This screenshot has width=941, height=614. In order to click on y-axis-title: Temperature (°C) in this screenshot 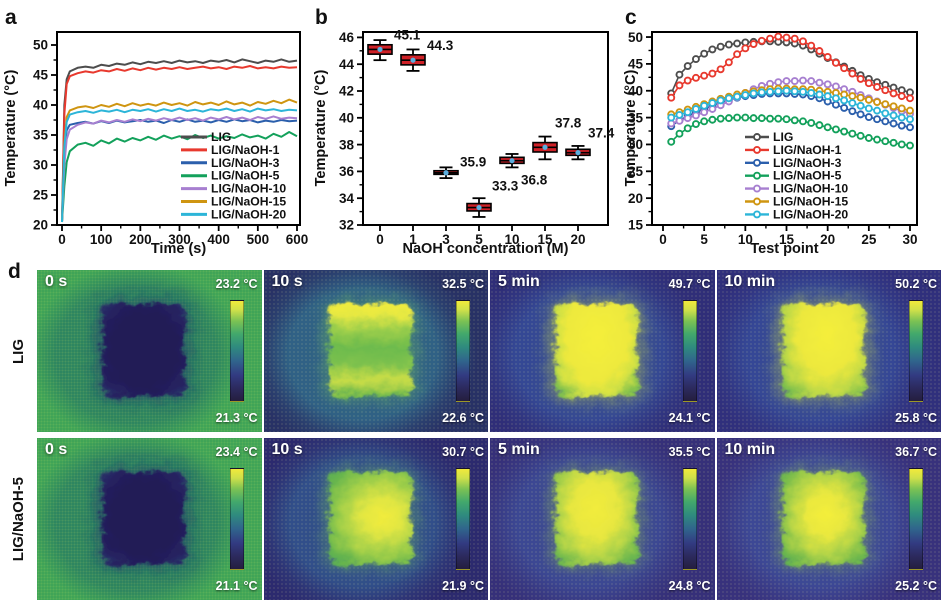, I will do `click(11, 127)`.